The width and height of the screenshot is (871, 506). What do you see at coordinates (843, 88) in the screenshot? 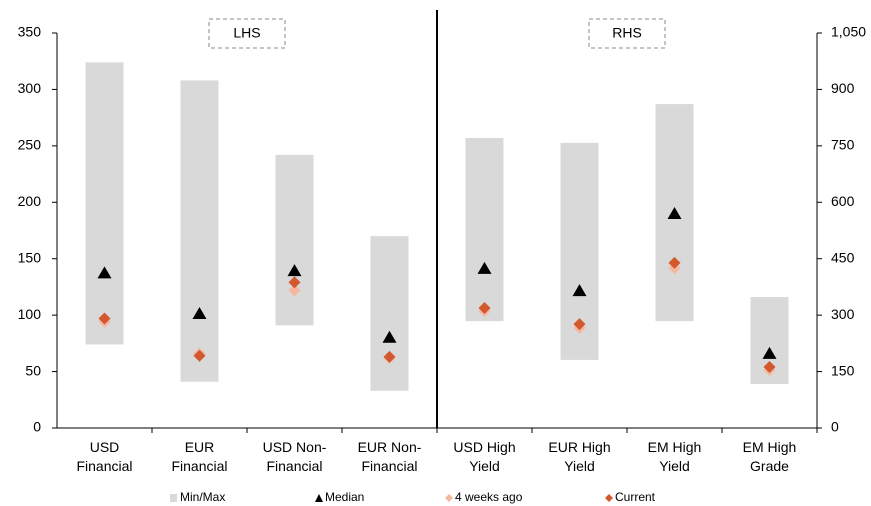
I see `y-tick-label: 900` at bounding box center [843, 88].